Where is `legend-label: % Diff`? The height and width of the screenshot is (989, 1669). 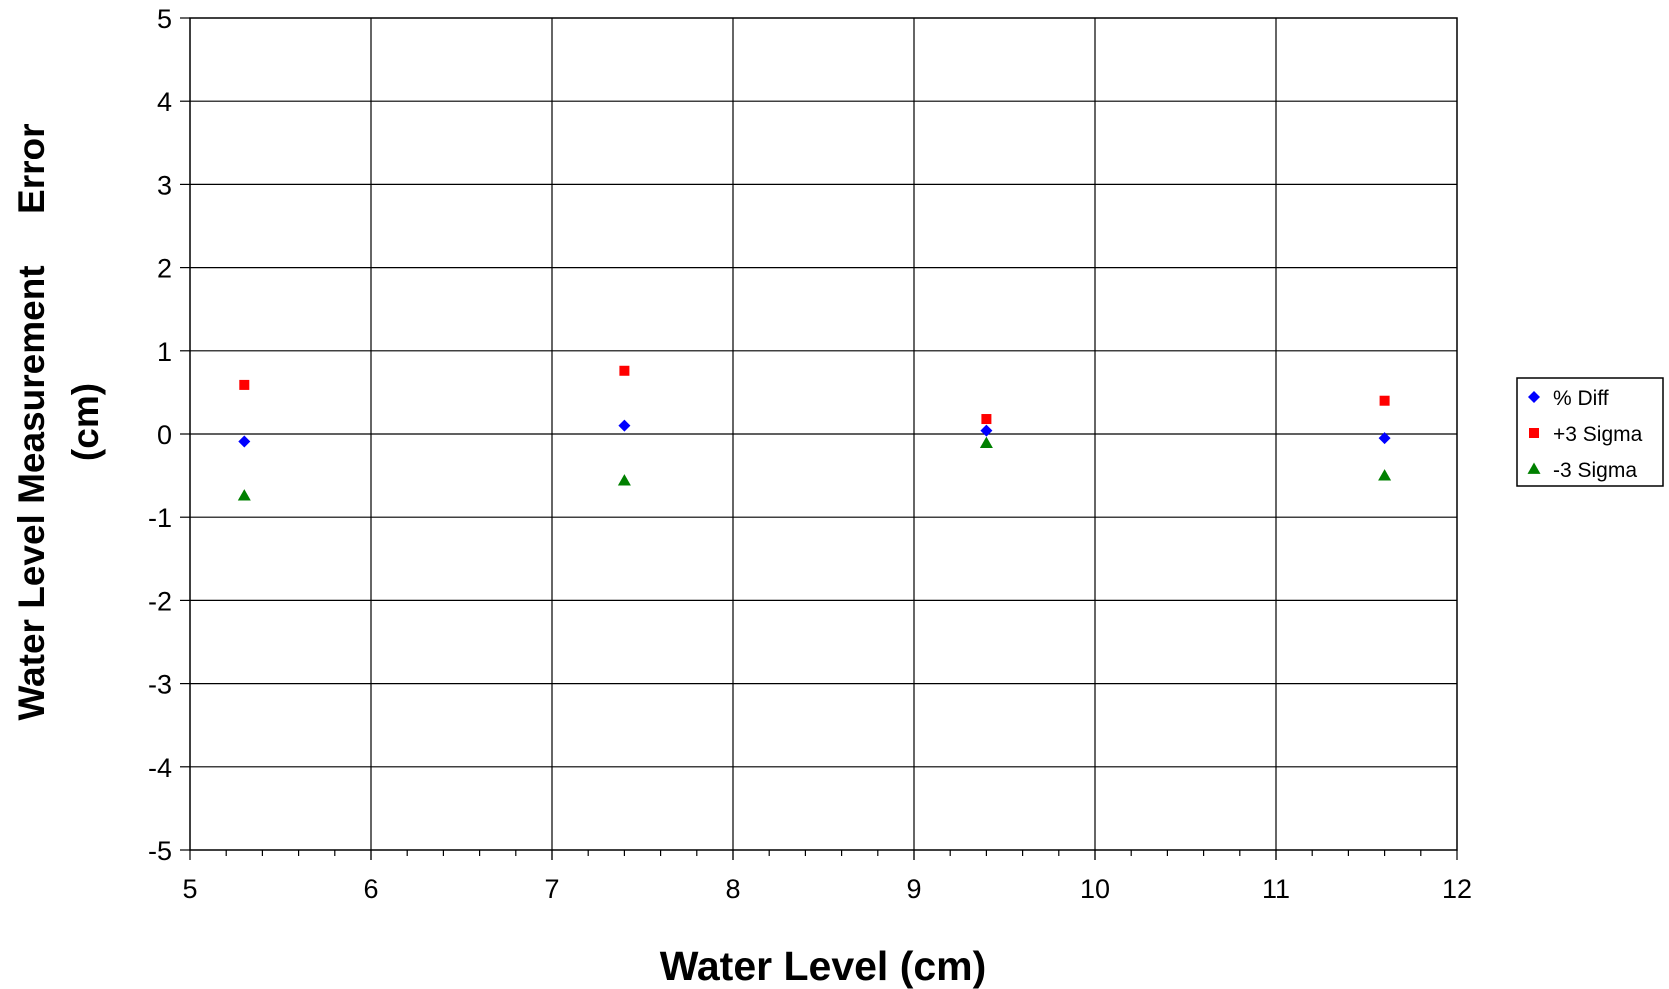
legend-label: % Diff is located at coordinates (1581, 398).